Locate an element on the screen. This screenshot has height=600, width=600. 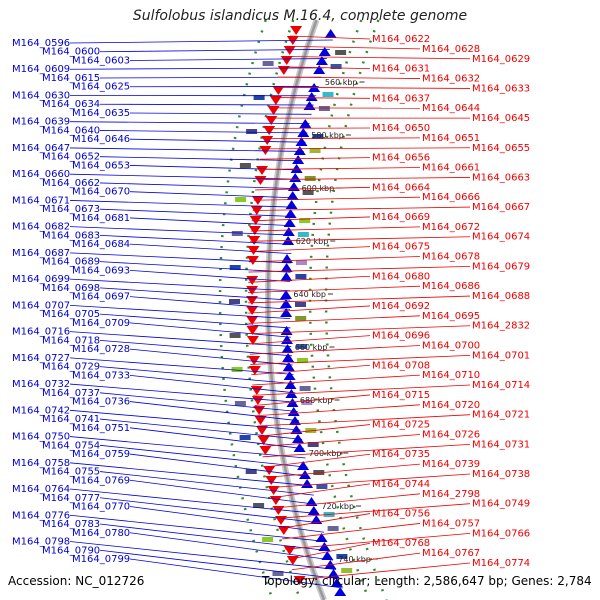
left-gene-label: M164_0634 is located at coordinates (71, 104).